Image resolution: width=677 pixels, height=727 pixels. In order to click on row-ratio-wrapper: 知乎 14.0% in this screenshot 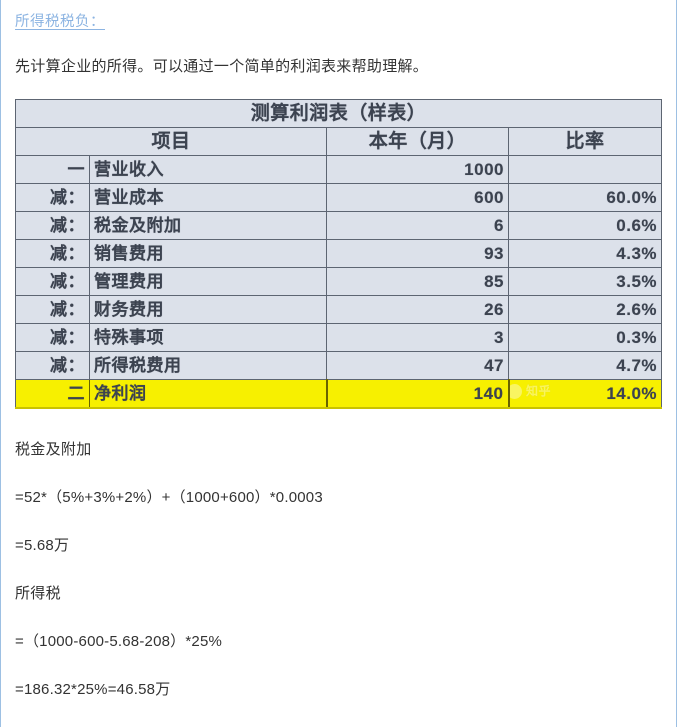, I will do `click(584, 393)`.